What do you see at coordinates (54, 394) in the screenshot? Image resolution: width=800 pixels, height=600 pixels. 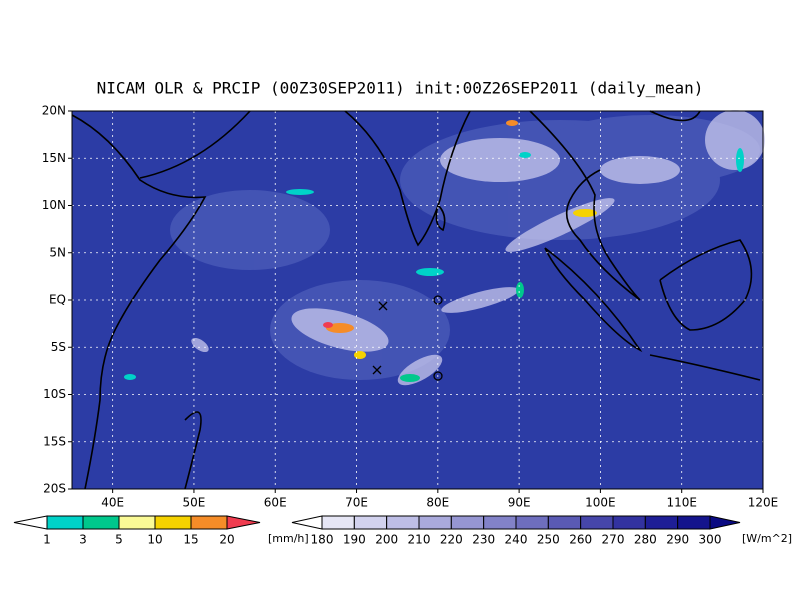 I see `y-tick-label: 10S` at bounding box center [54, 394].